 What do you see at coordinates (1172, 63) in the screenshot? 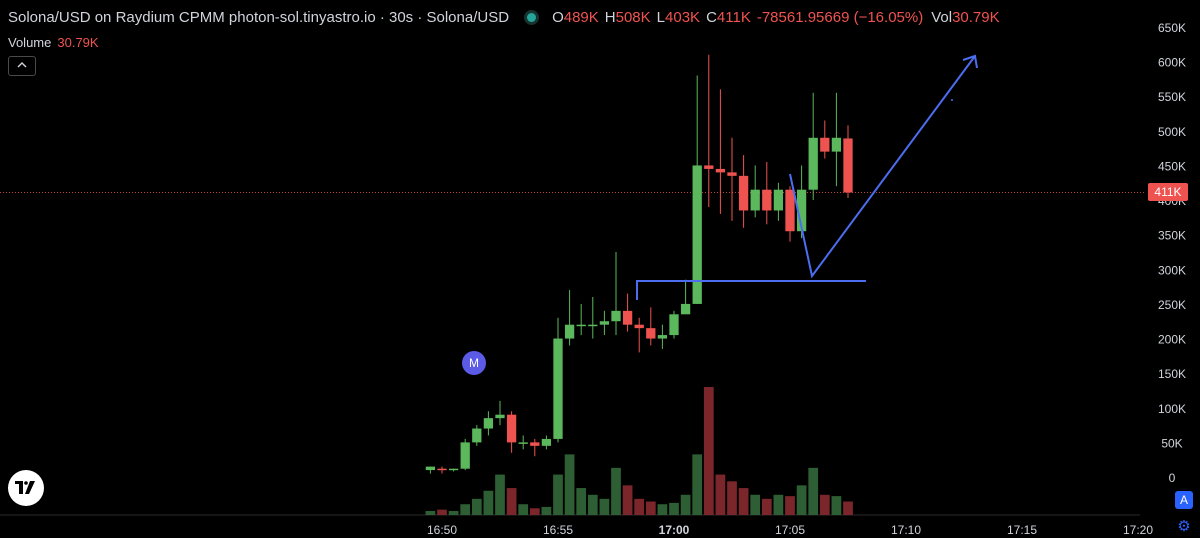
I see `y-tick-label: 600K` at bounding box center [1172, 63].